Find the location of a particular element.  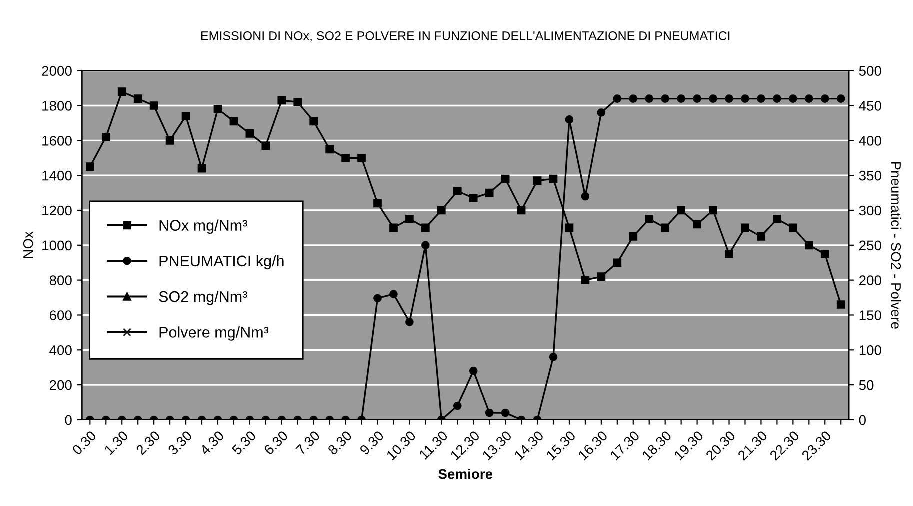

y-tick-label: 1800 is located at coordinates (57, 106).